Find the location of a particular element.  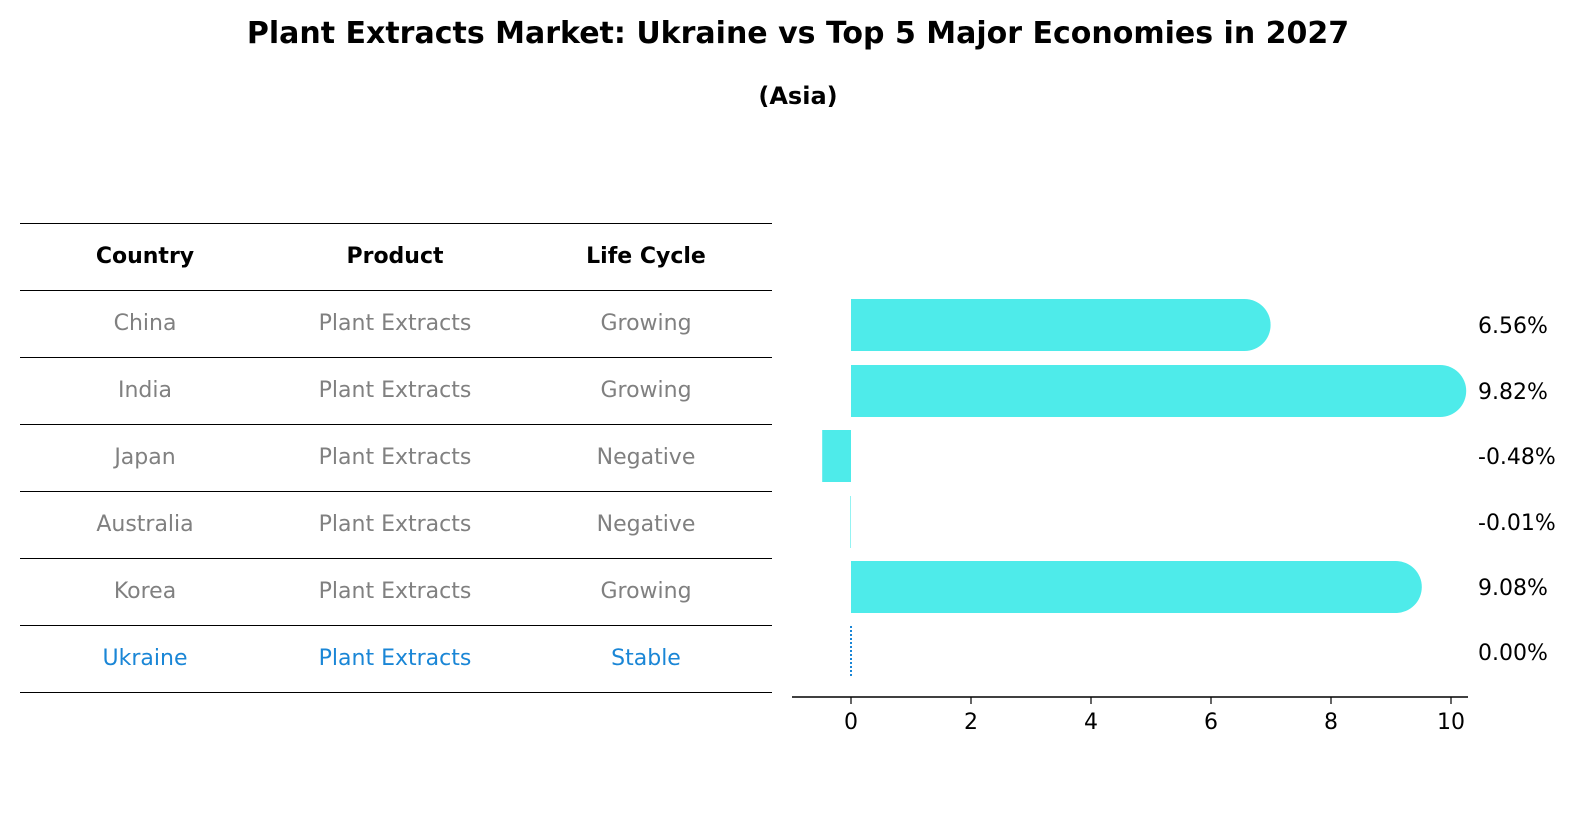

value-label-korea: 9.08% is located at coordinates (1513, 588).